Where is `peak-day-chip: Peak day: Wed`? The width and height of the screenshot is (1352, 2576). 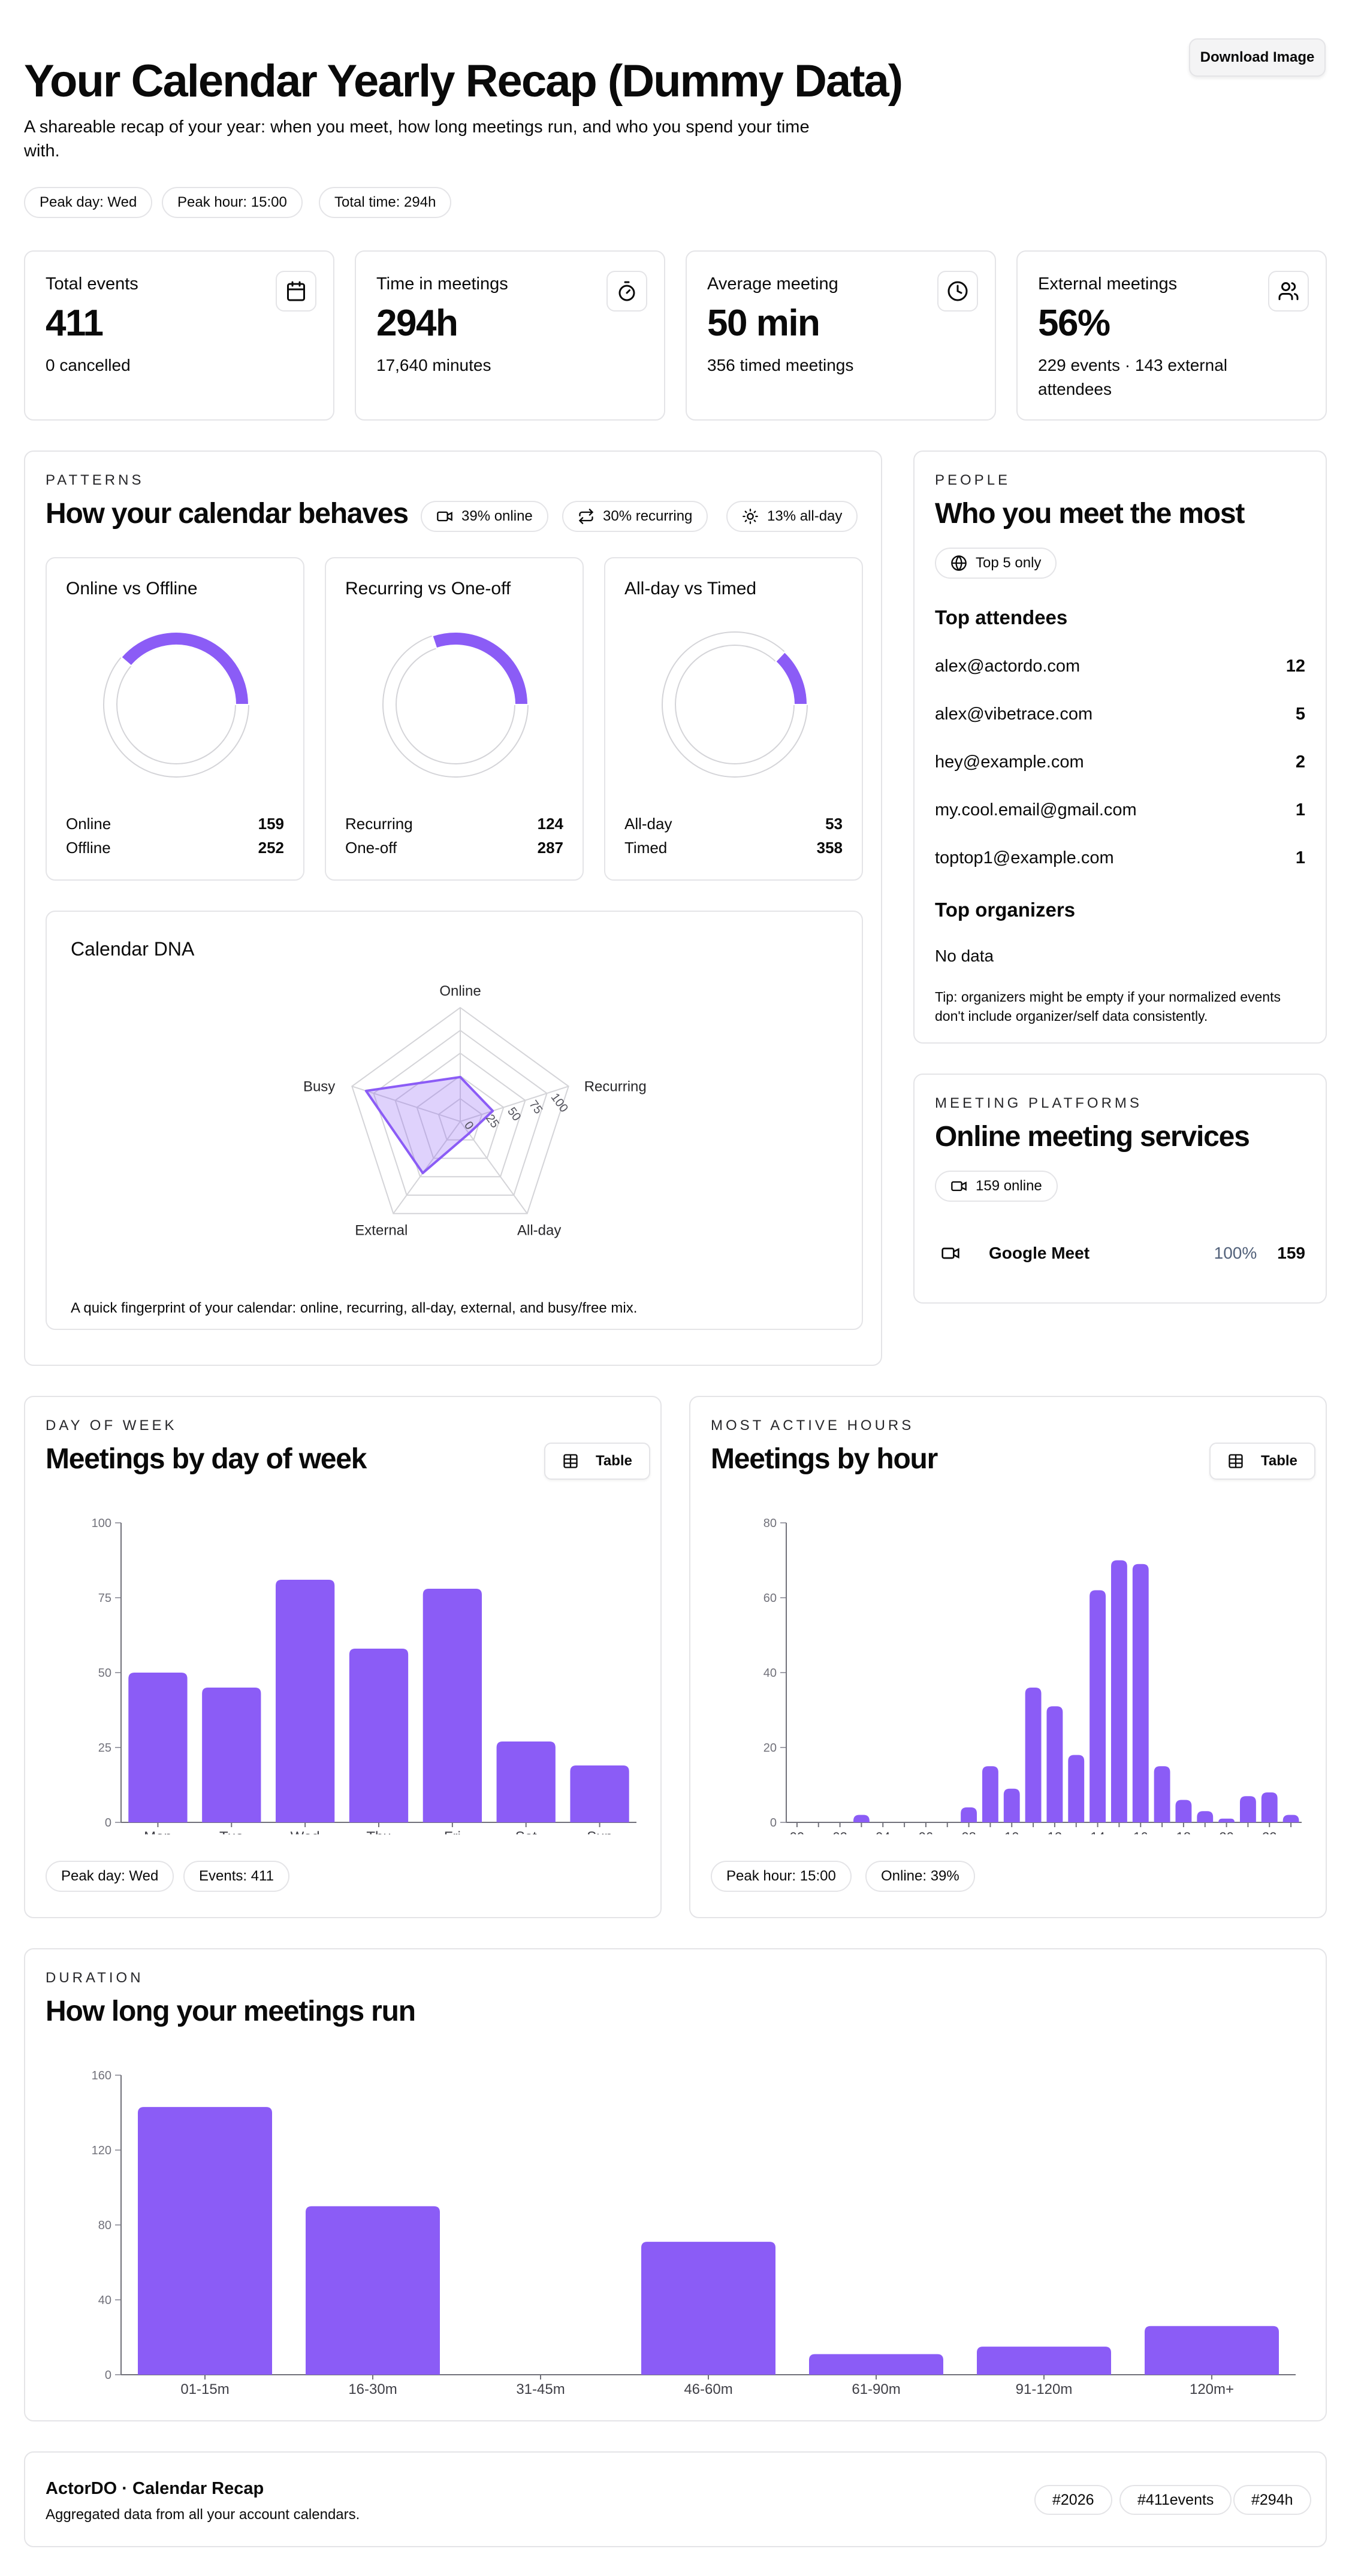 peak-day-chip: Peak day: Wed is located at coordinates (110, 1876).